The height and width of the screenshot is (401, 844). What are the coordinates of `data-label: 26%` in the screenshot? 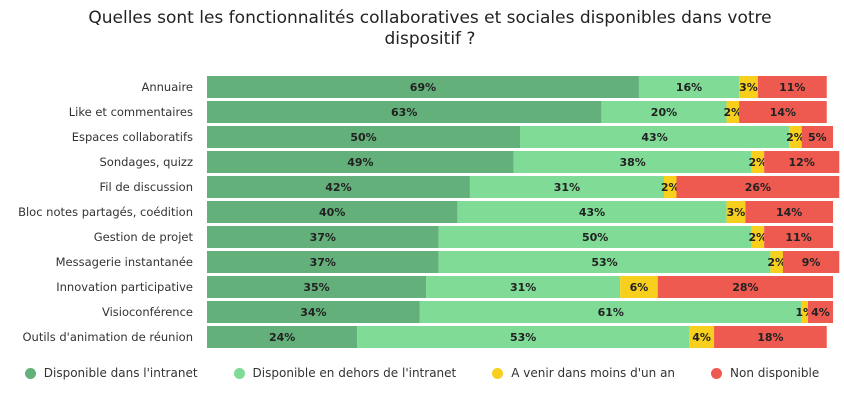 It's located at (758, 187).